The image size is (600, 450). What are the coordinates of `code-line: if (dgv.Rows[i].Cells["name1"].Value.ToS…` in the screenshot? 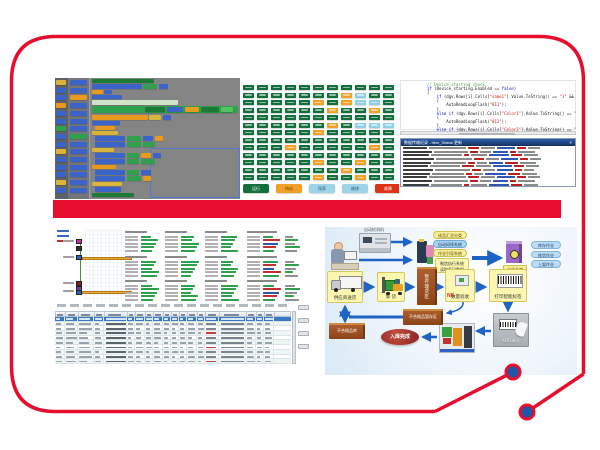 It's located at (505, 97).